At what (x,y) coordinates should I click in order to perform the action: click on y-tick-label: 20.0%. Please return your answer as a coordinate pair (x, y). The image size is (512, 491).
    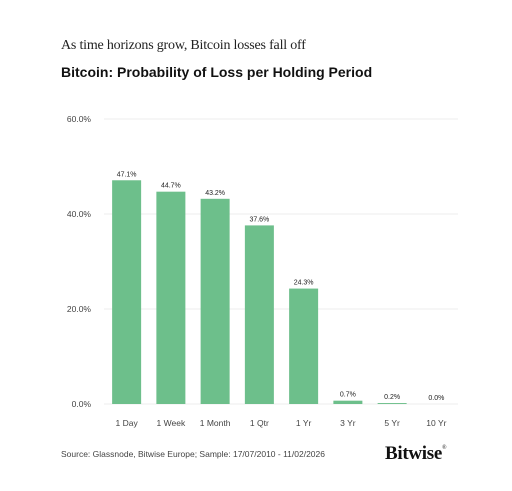
    Looking at the image, I should click on (79, 309).